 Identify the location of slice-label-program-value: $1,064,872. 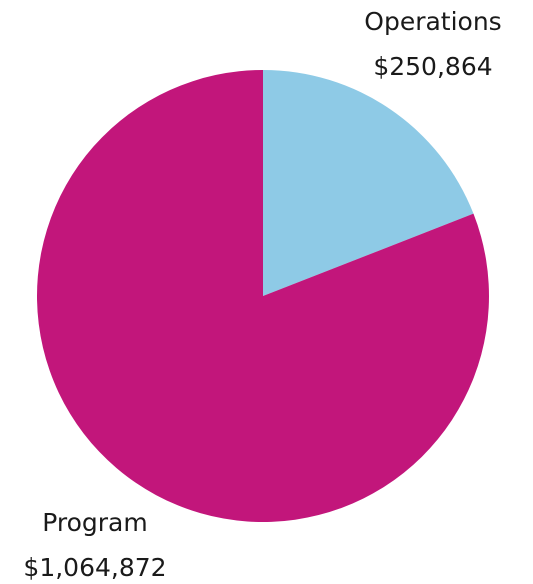
(94, 567).